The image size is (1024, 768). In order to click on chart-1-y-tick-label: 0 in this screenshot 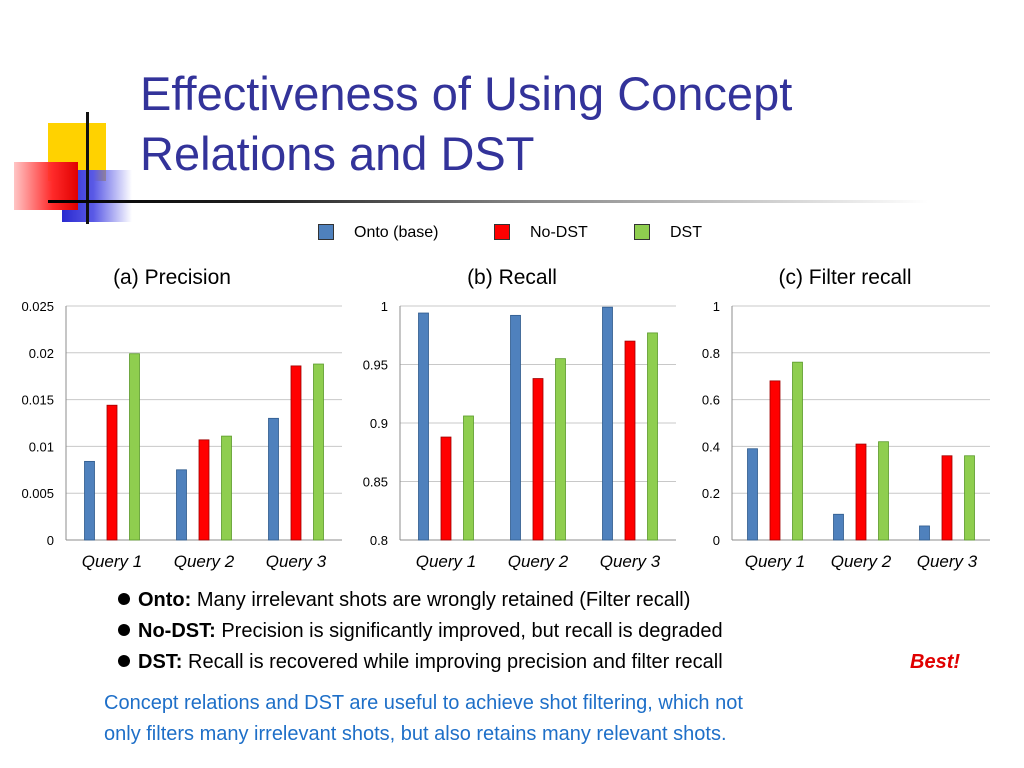, I will do `click(50, 540)`.